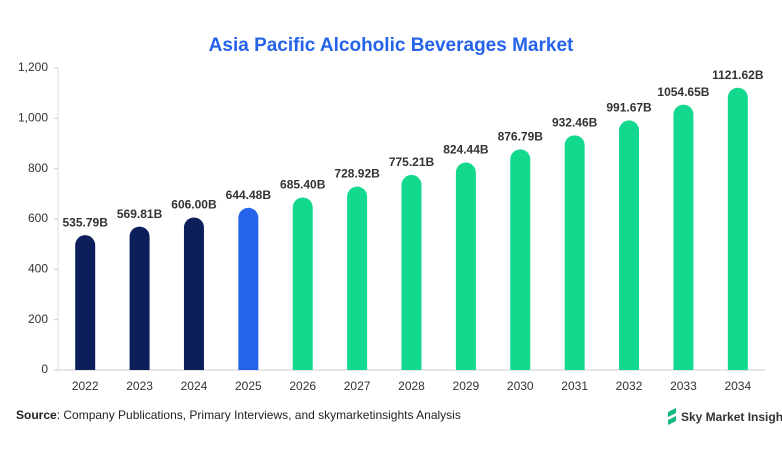  I want to click on y-tick-label: 1,200, so click(33, 67).